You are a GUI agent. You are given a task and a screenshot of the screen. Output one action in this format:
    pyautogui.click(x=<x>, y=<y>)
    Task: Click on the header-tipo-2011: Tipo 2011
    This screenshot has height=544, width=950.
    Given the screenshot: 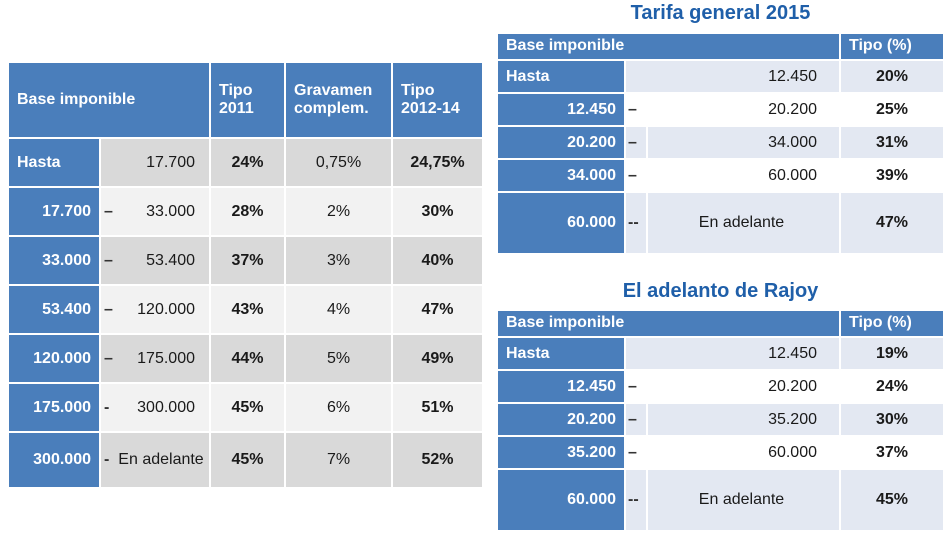 What is the action you would take?
    pyautogui.click(x=247, y=100)
    